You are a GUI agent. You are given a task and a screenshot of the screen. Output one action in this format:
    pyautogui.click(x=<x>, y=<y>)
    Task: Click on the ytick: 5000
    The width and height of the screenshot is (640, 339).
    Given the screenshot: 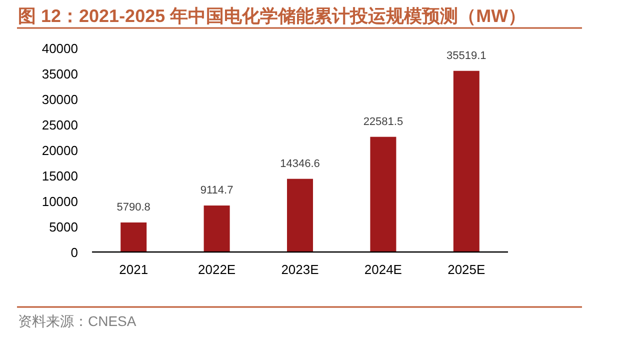 What is the action you would take?
    pyautogui.click(x=63, y=227)
    